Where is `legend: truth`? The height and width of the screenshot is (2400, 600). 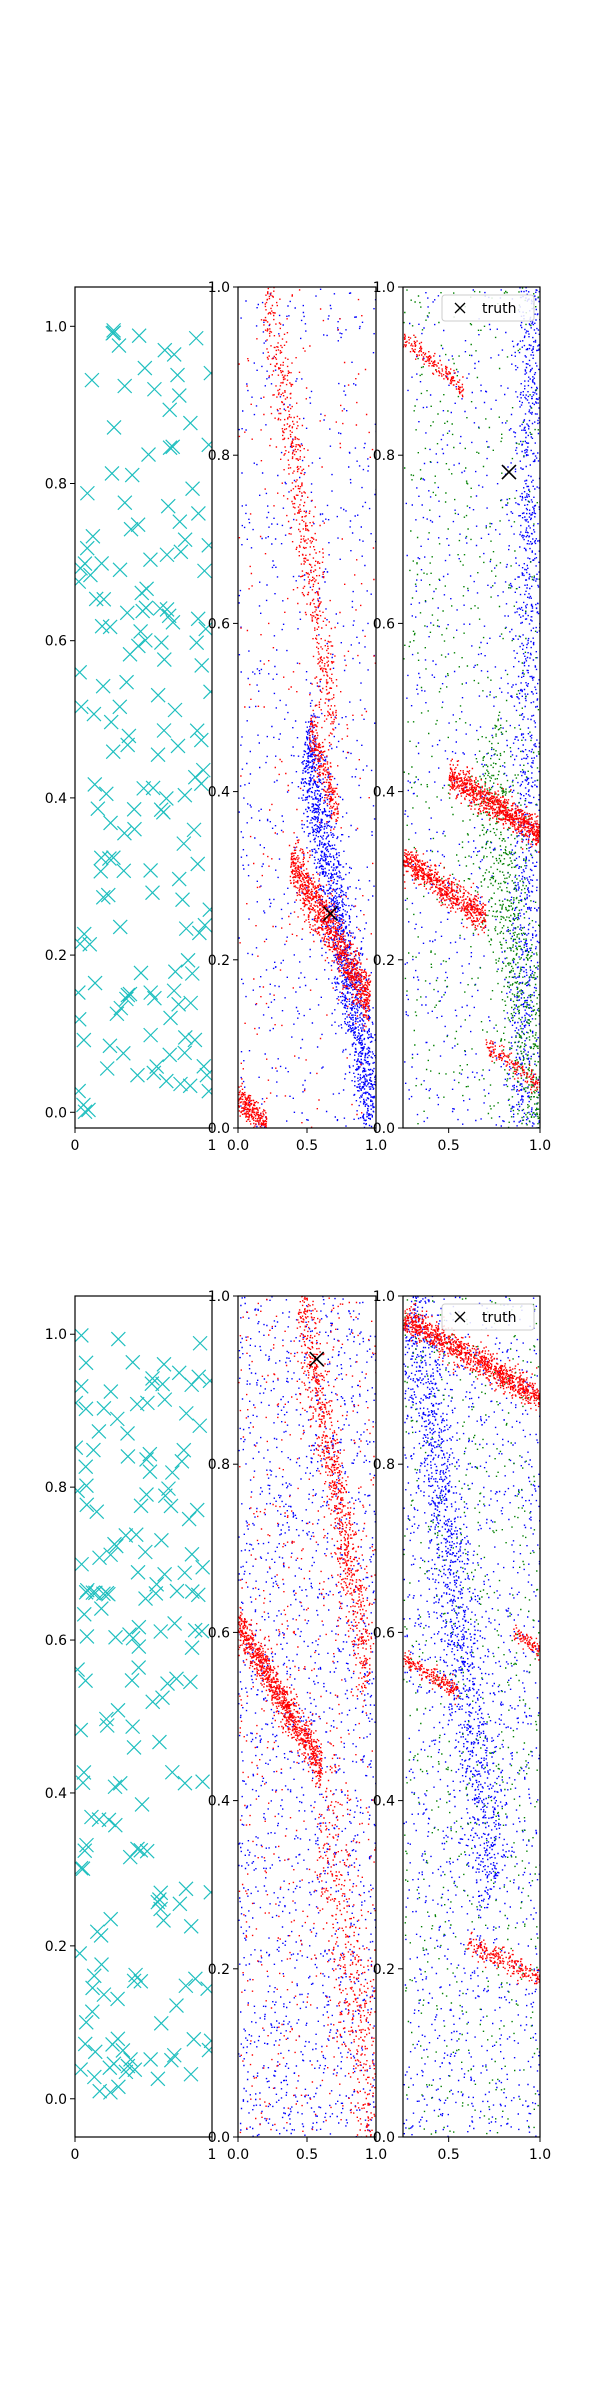
legend: truth is located at coordinates (488, 1317).